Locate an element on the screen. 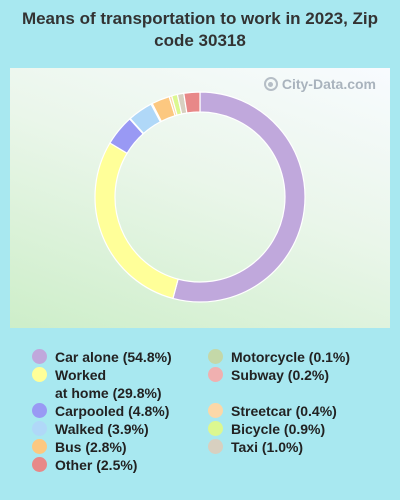 This screenshot has height=500, width=400. legend-item-car-alone: Car alone (54.8%) is located at coordinates (102, 357).